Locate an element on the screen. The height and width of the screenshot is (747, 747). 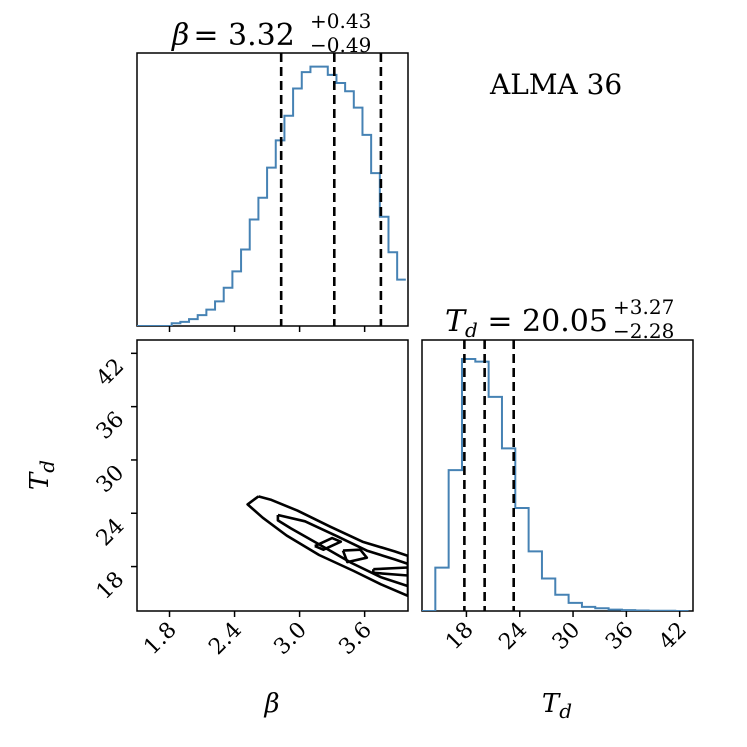
beta-quantile-lines is located at coordinates (331, 189).